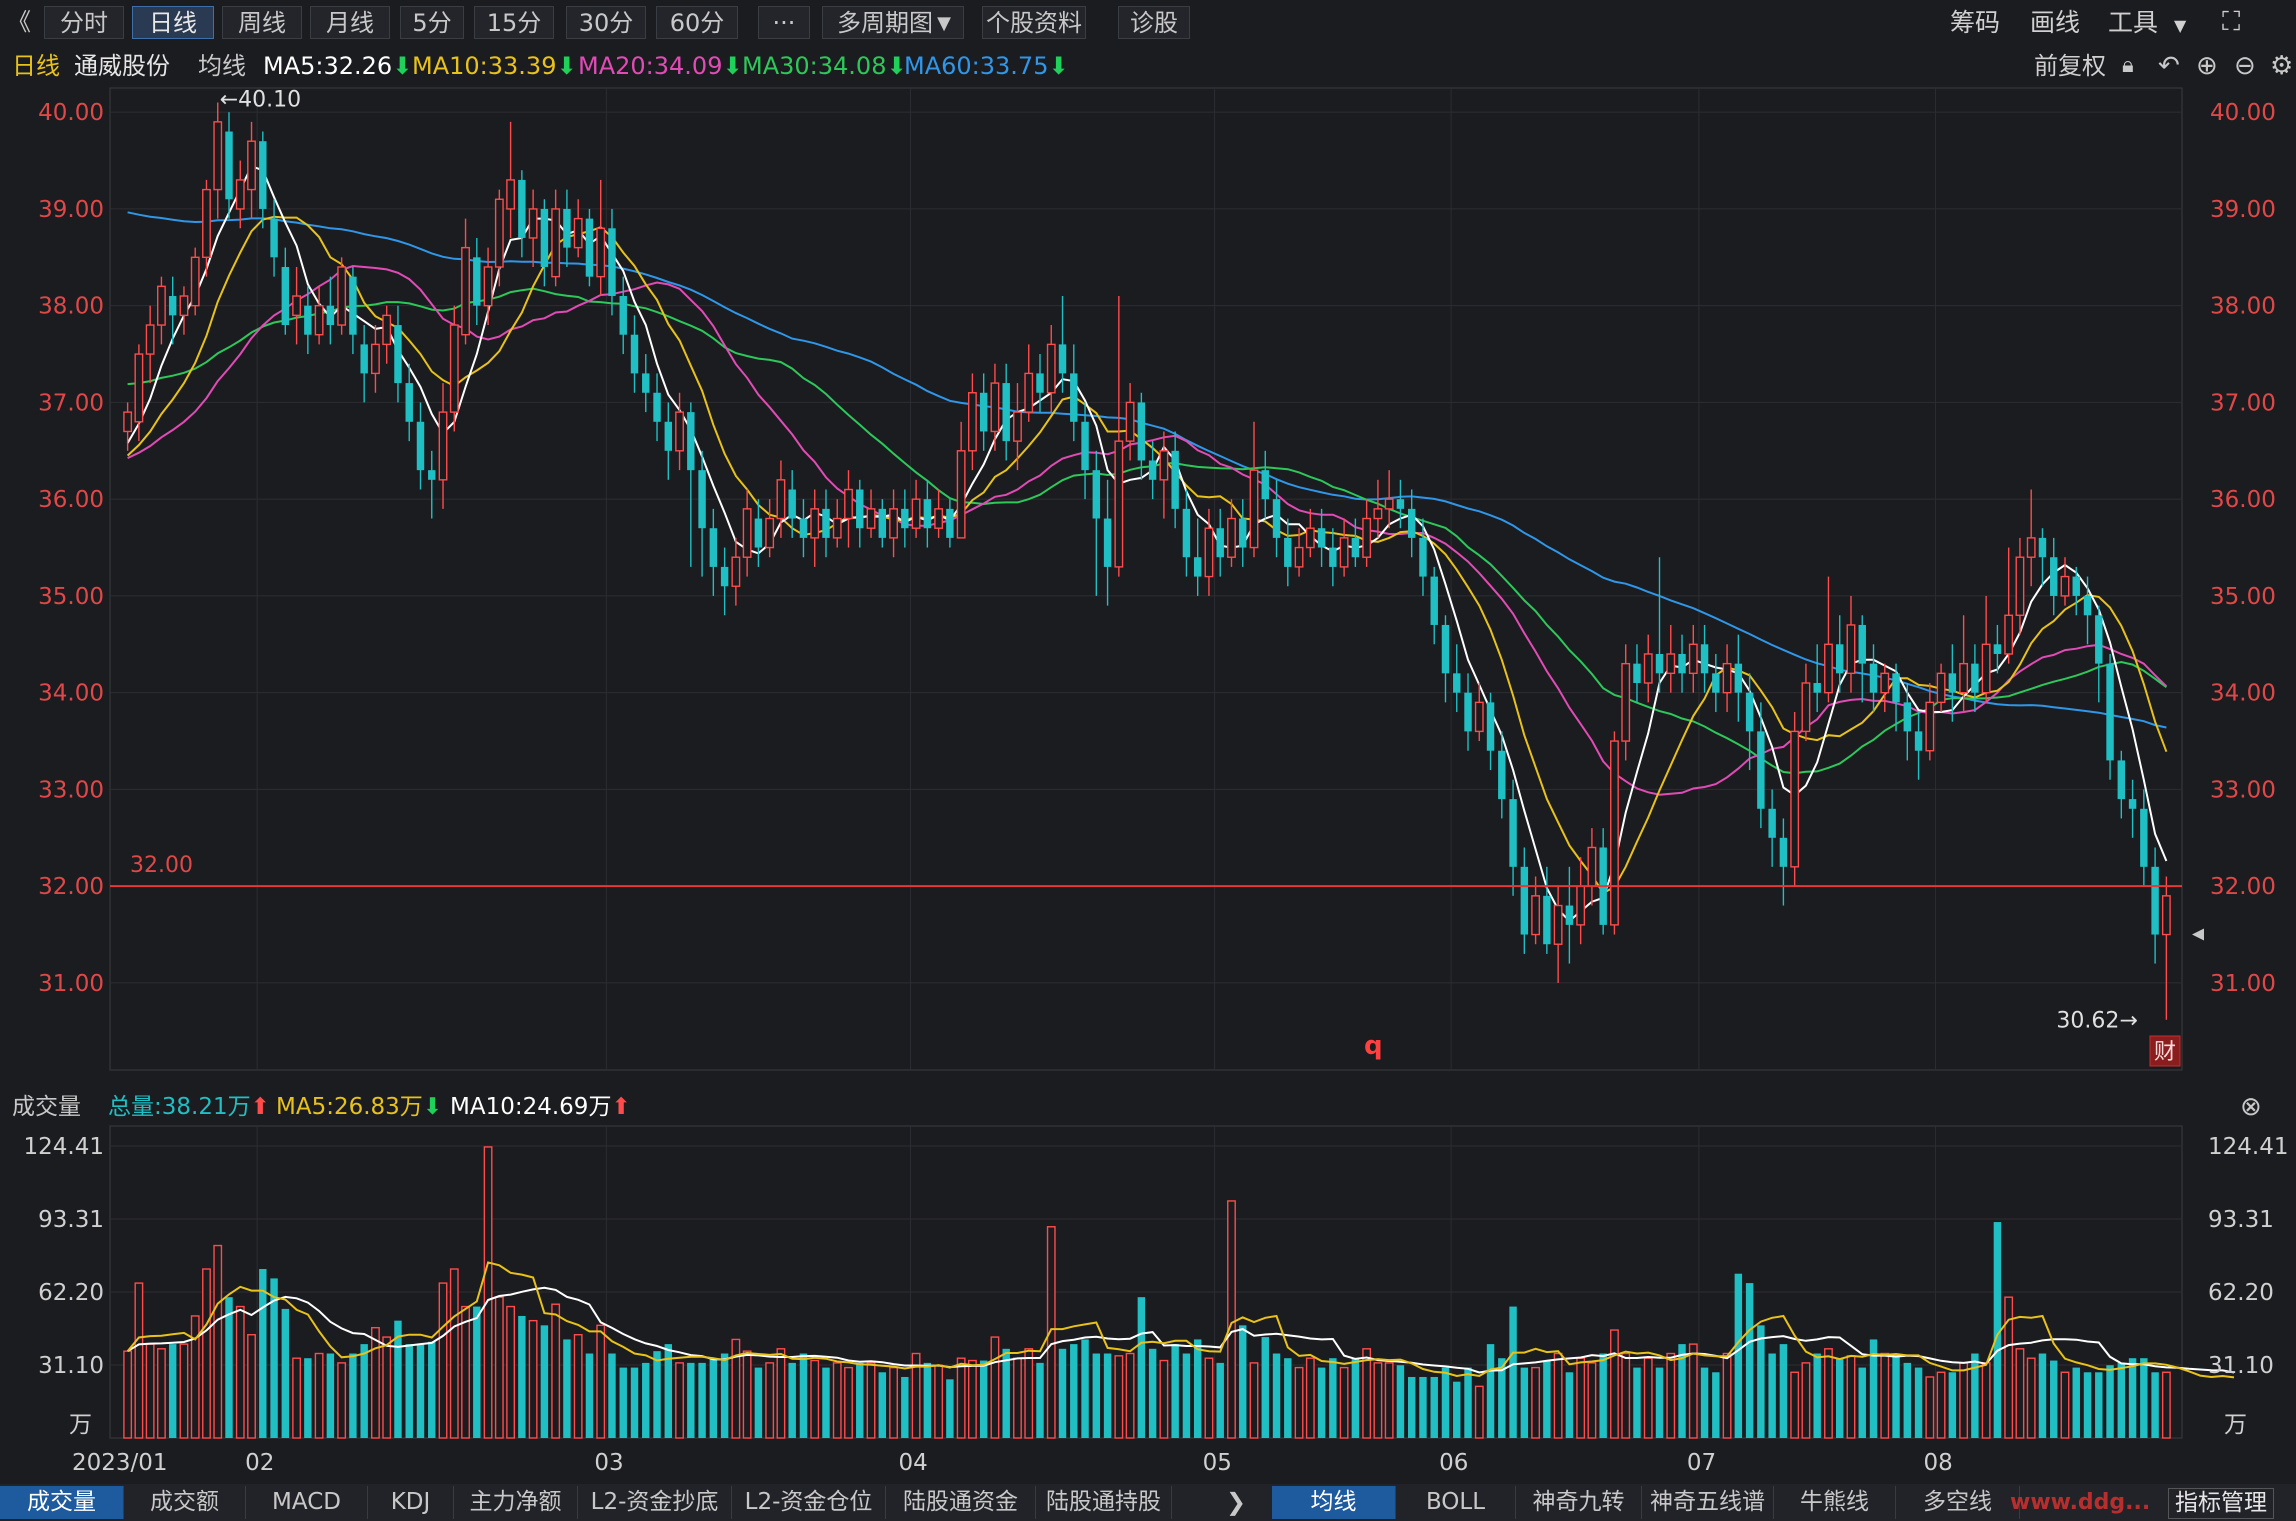 The width and height of the screenshot is (2296, 1521). I want to click on indicator-tab-6: L2-资金仓位, so click(809, 1502).